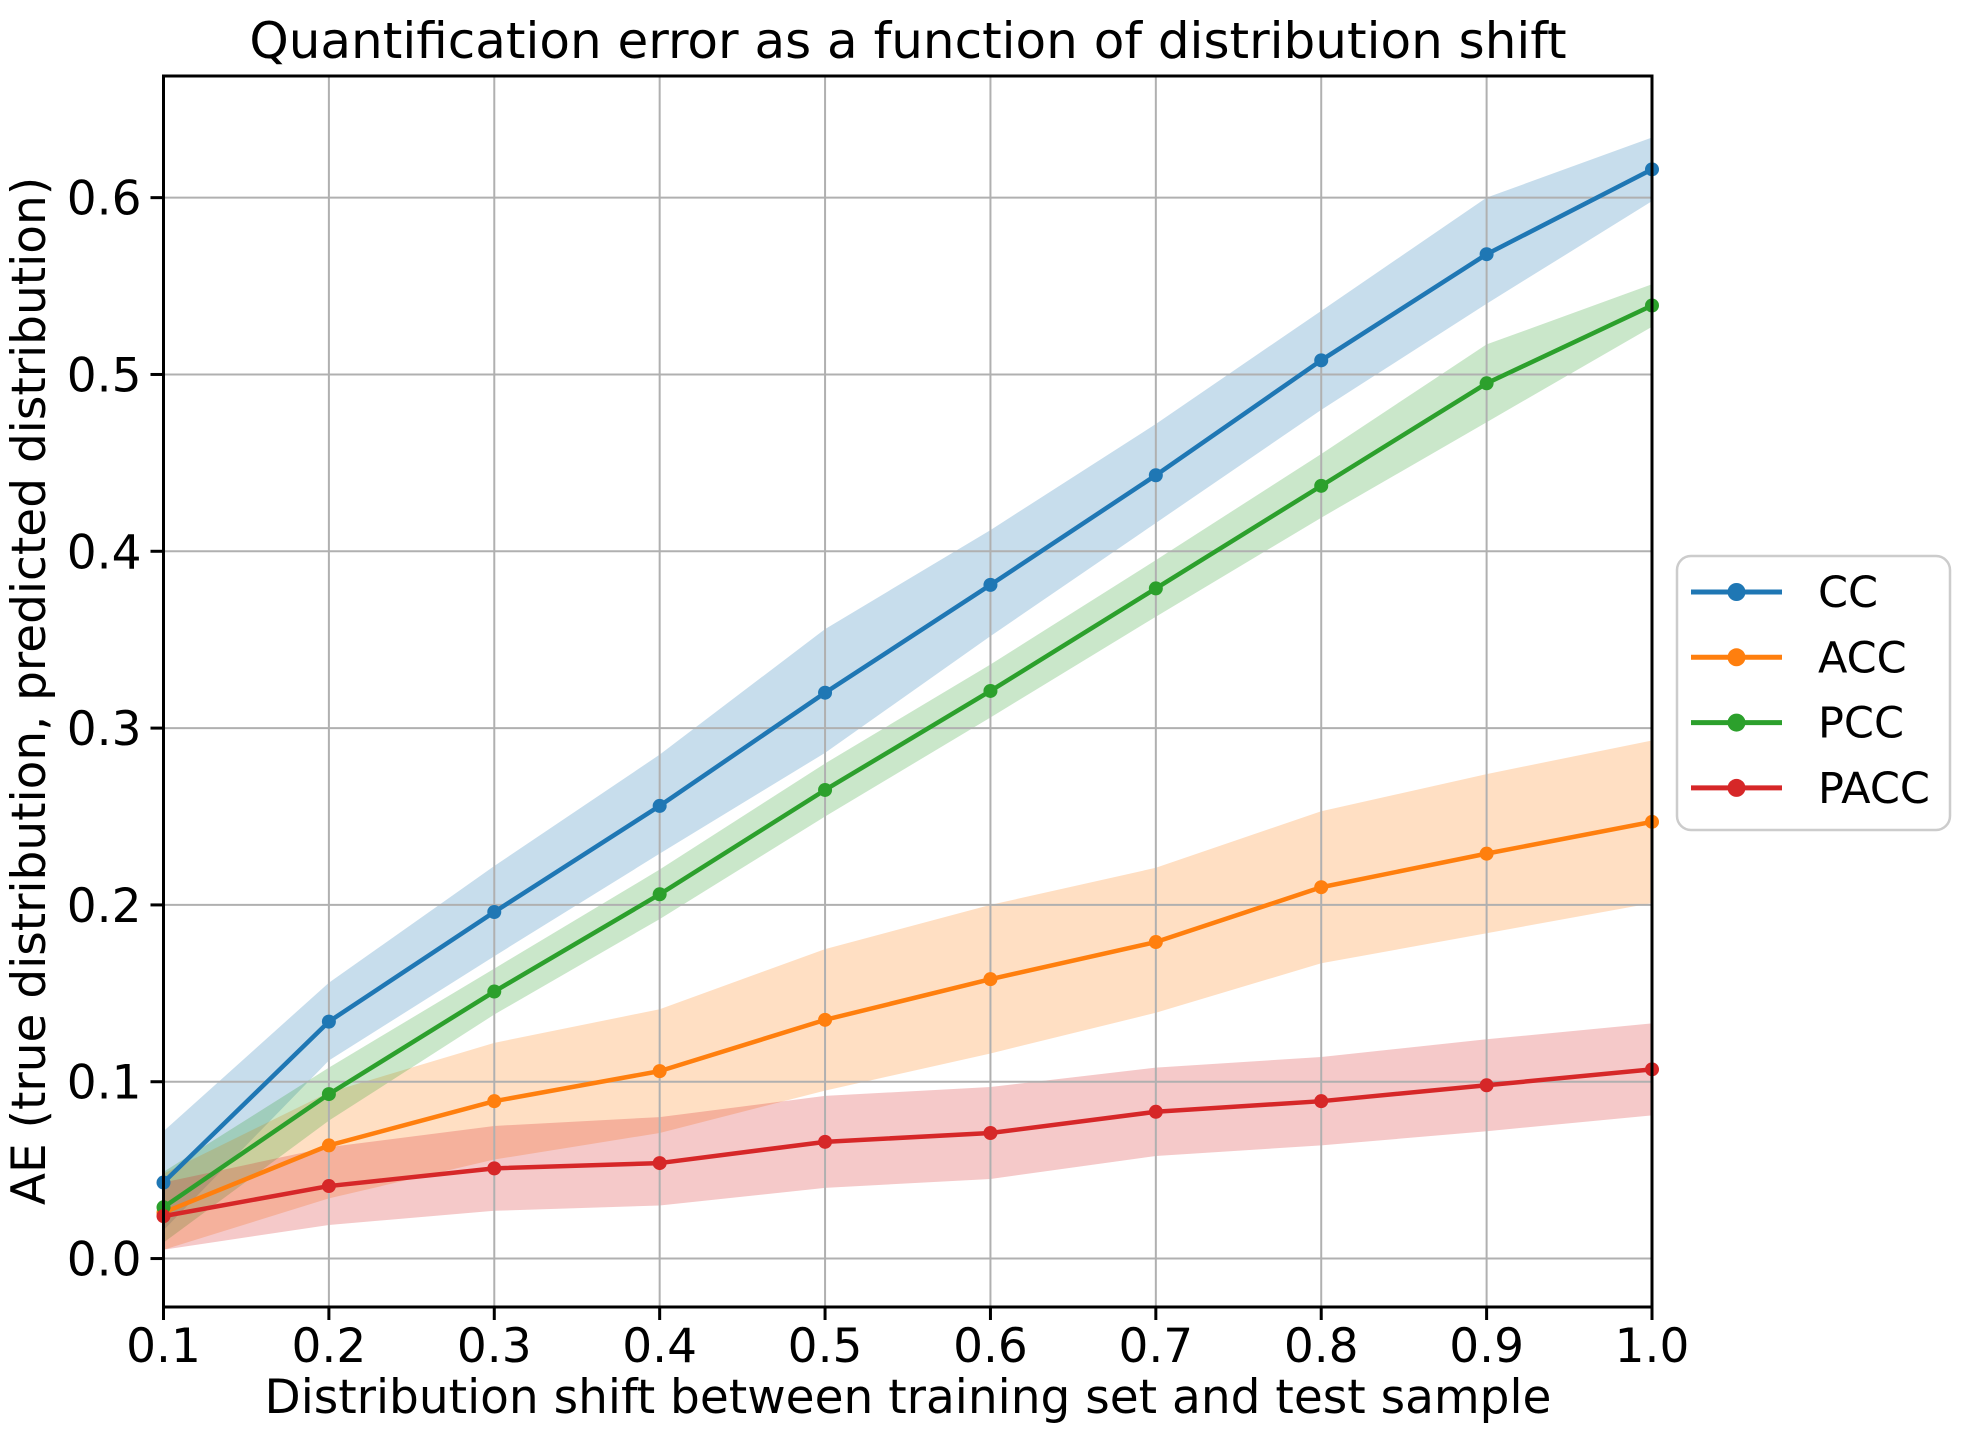 Image resolution: width=1969 pixels, height=1446 pixels. What do you see at coordinates (1736, 657) in the screenshot?
I see `legend-marker-acc` at bounding box center [1736, 657].